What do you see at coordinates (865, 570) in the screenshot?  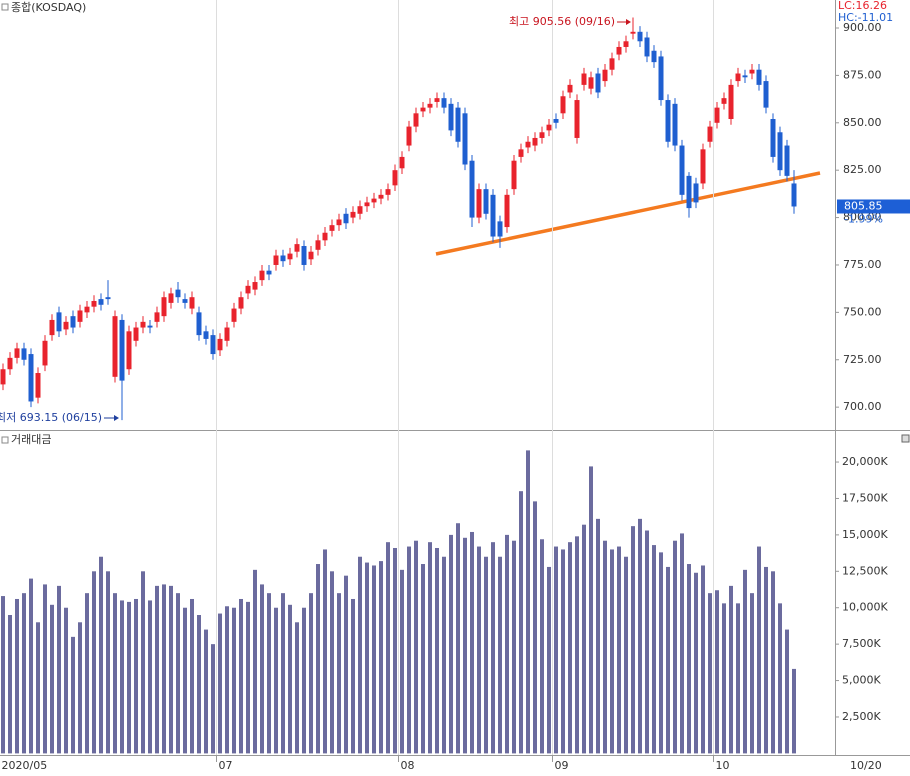 I see `y-tick-label: 12,500K` at bounding box center [865, 570].